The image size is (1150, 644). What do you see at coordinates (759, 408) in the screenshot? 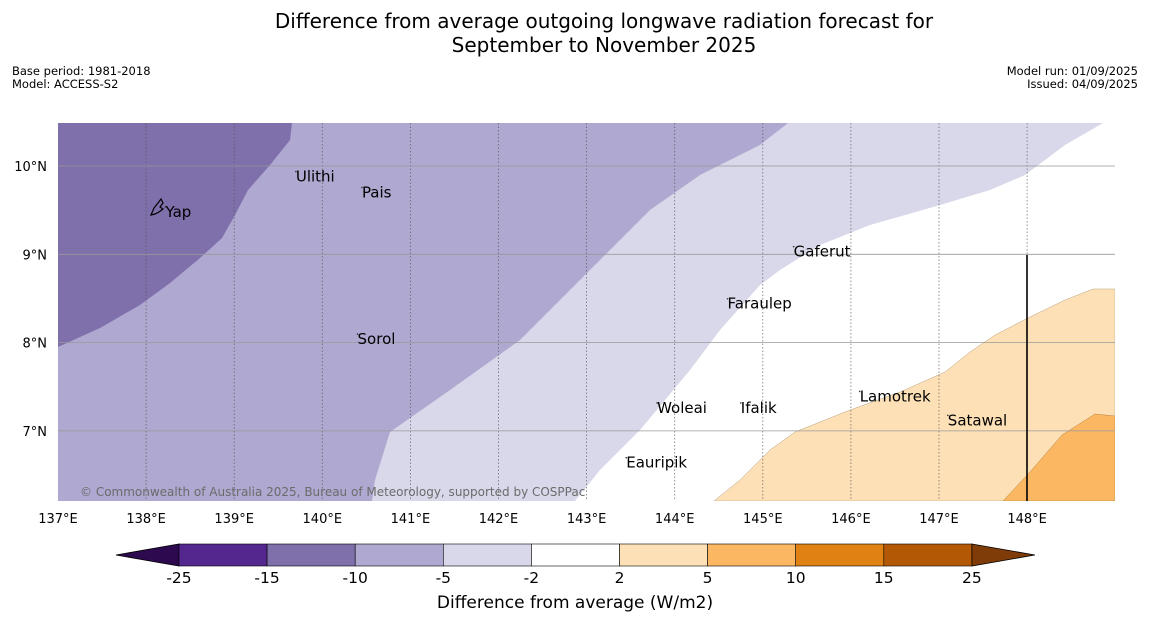
I see `place-label: Ifalik` at bounding box center [759, 408].